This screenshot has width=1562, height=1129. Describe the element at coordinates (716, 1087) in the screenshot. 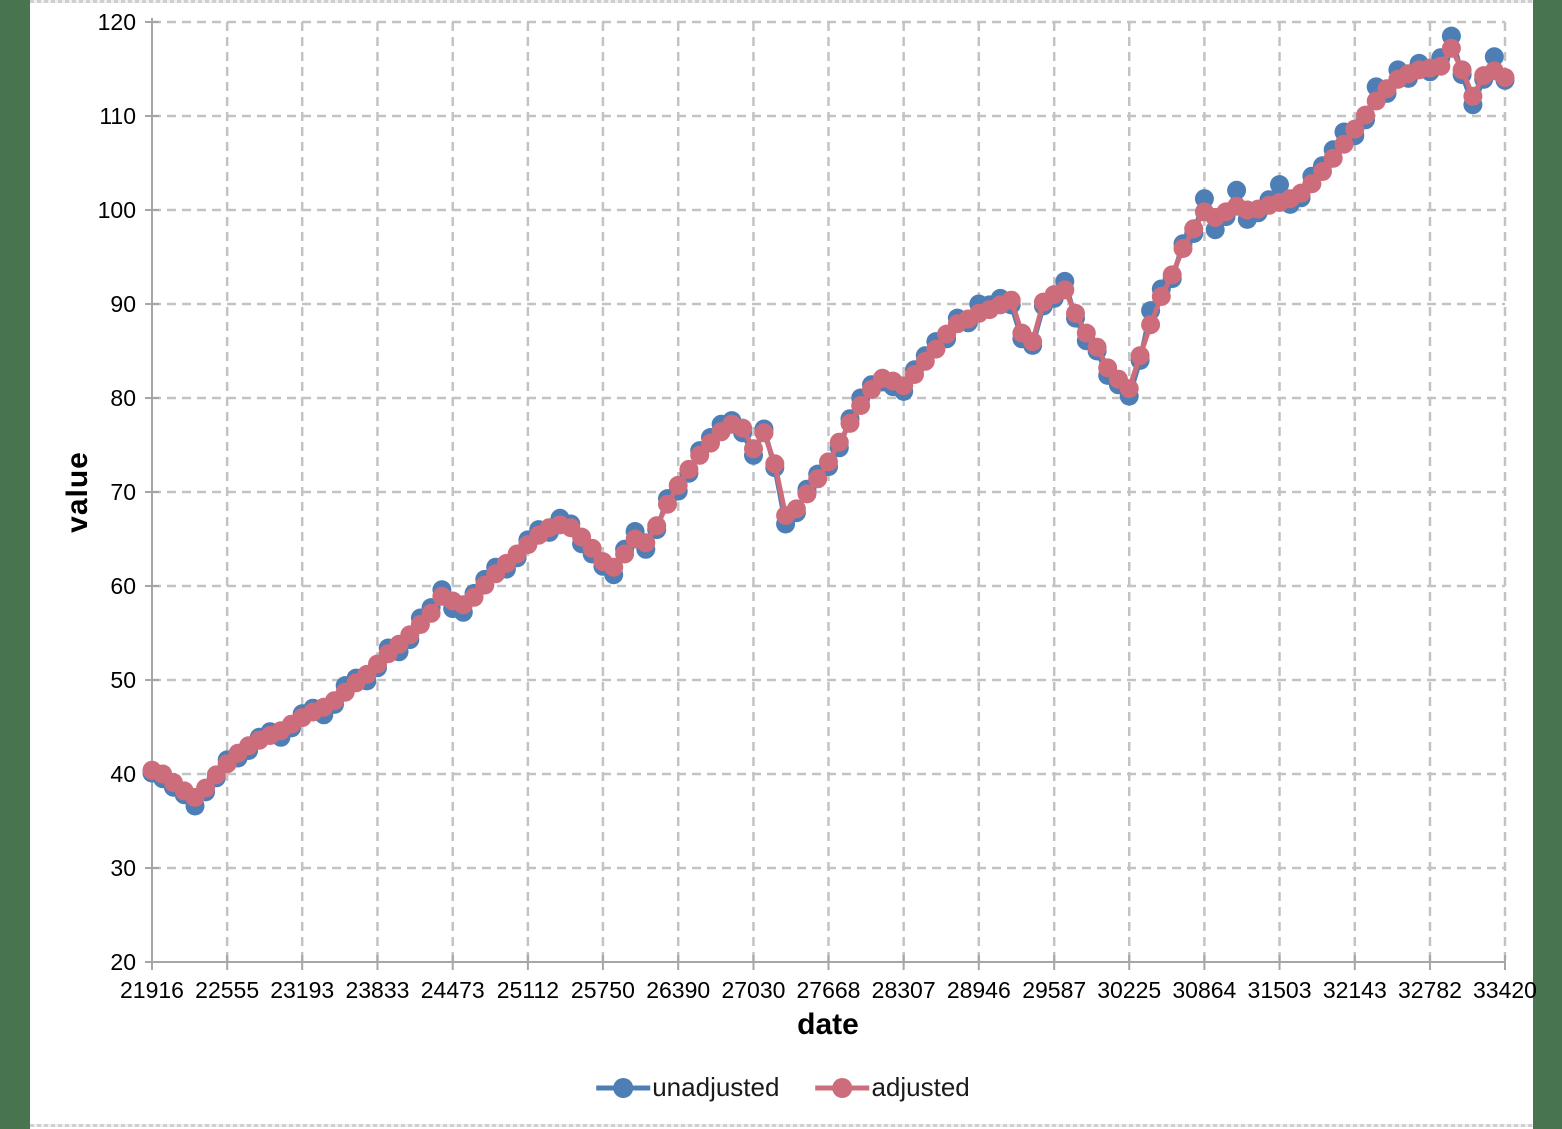

I see `legend-label-unadjusted: unadjusted` at that location.